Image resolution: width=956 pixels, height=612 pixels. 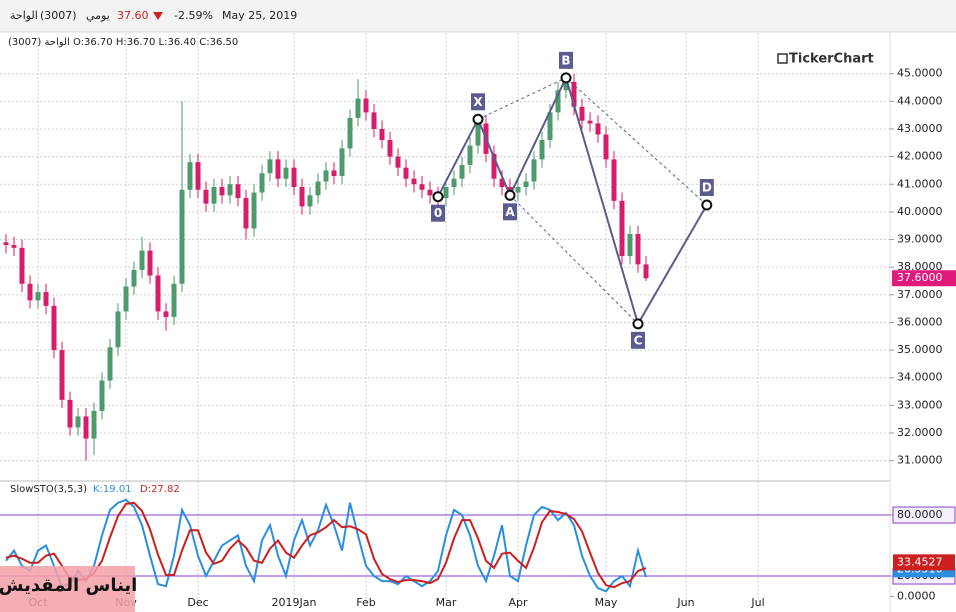 I want to click on y-tick-label: 37.0000, so click(x=920, y=294).